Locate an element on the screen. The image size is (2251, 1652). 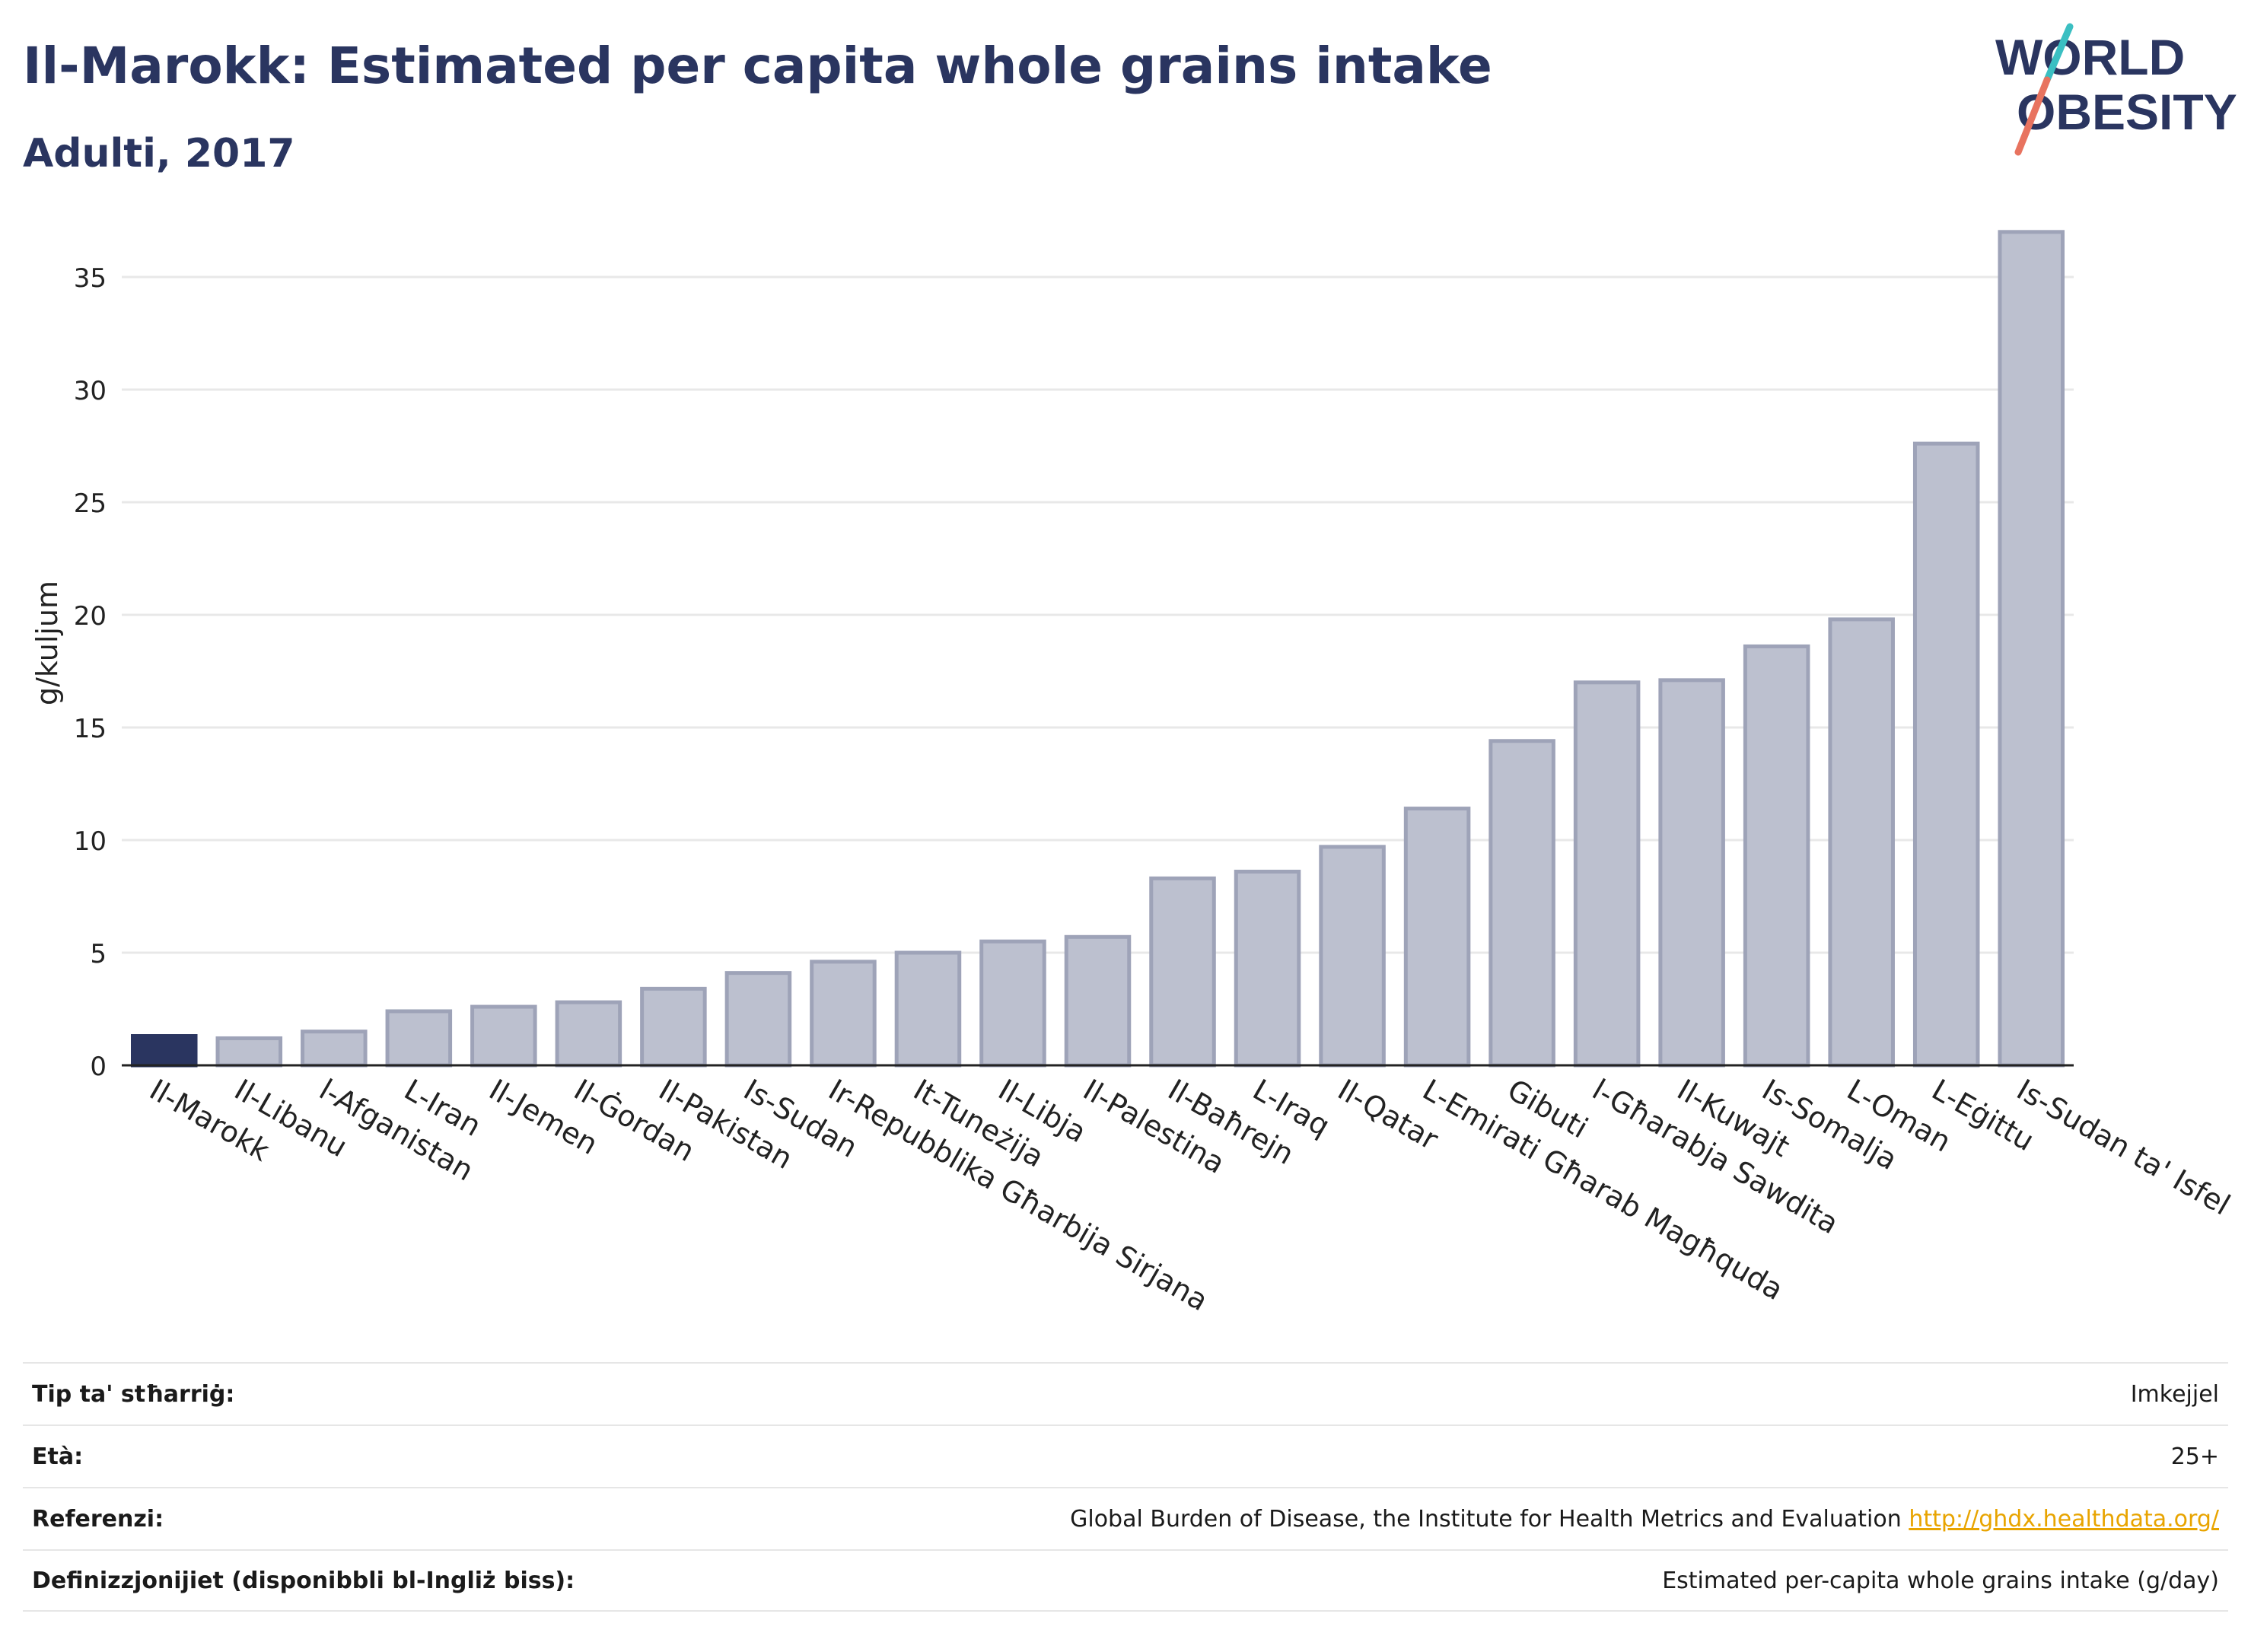
y-tick-label: 0 is located at coordinates (98, 1067).